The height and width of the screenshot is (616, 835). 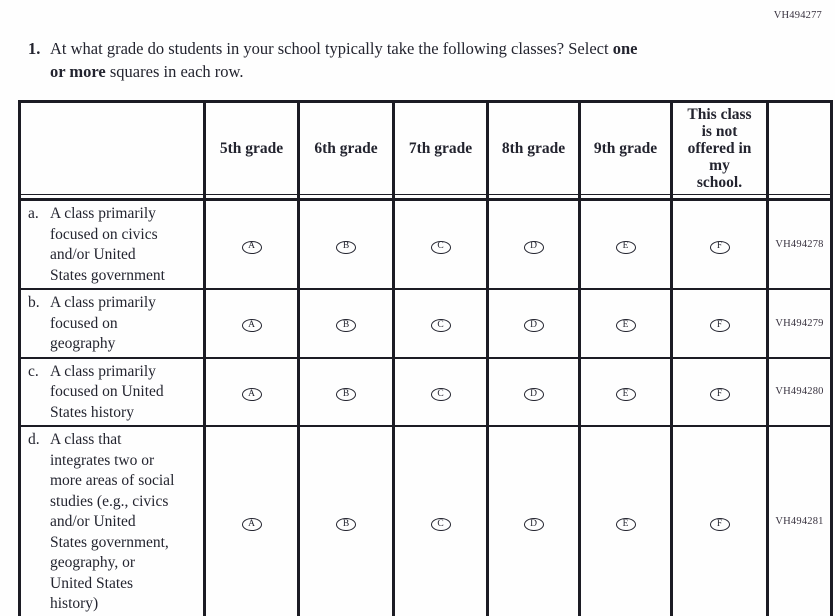 I want to click on row-c-cell-9th: E, so click(x=625, y=391).